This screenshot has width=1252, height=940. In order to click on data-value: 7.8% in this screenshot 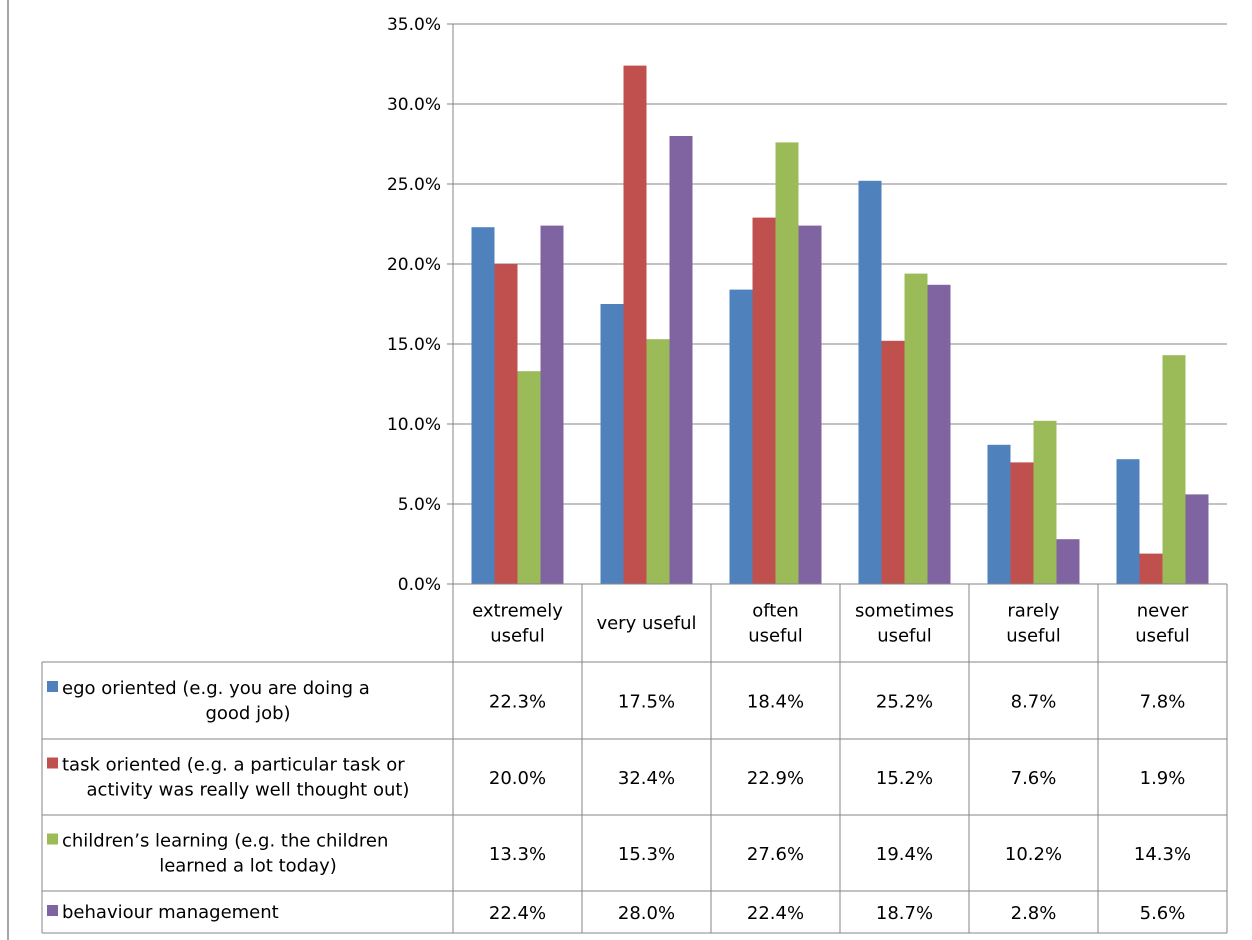, I will do `click(1163, 702)`.